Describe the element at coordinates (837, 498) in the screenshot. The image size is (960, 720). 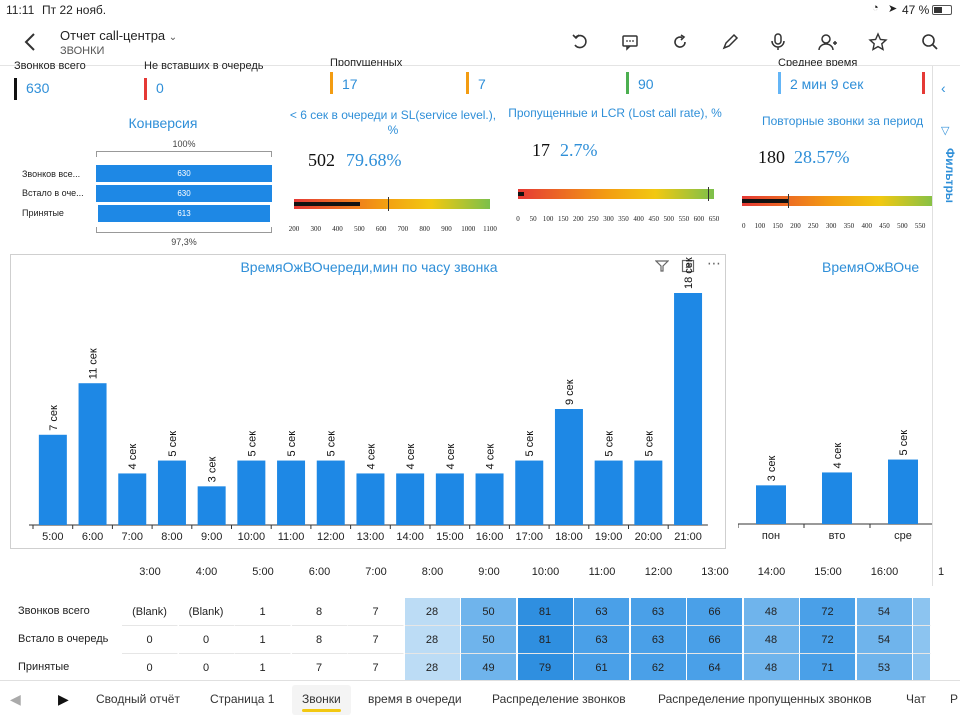
I see `bar-вто` at that location.